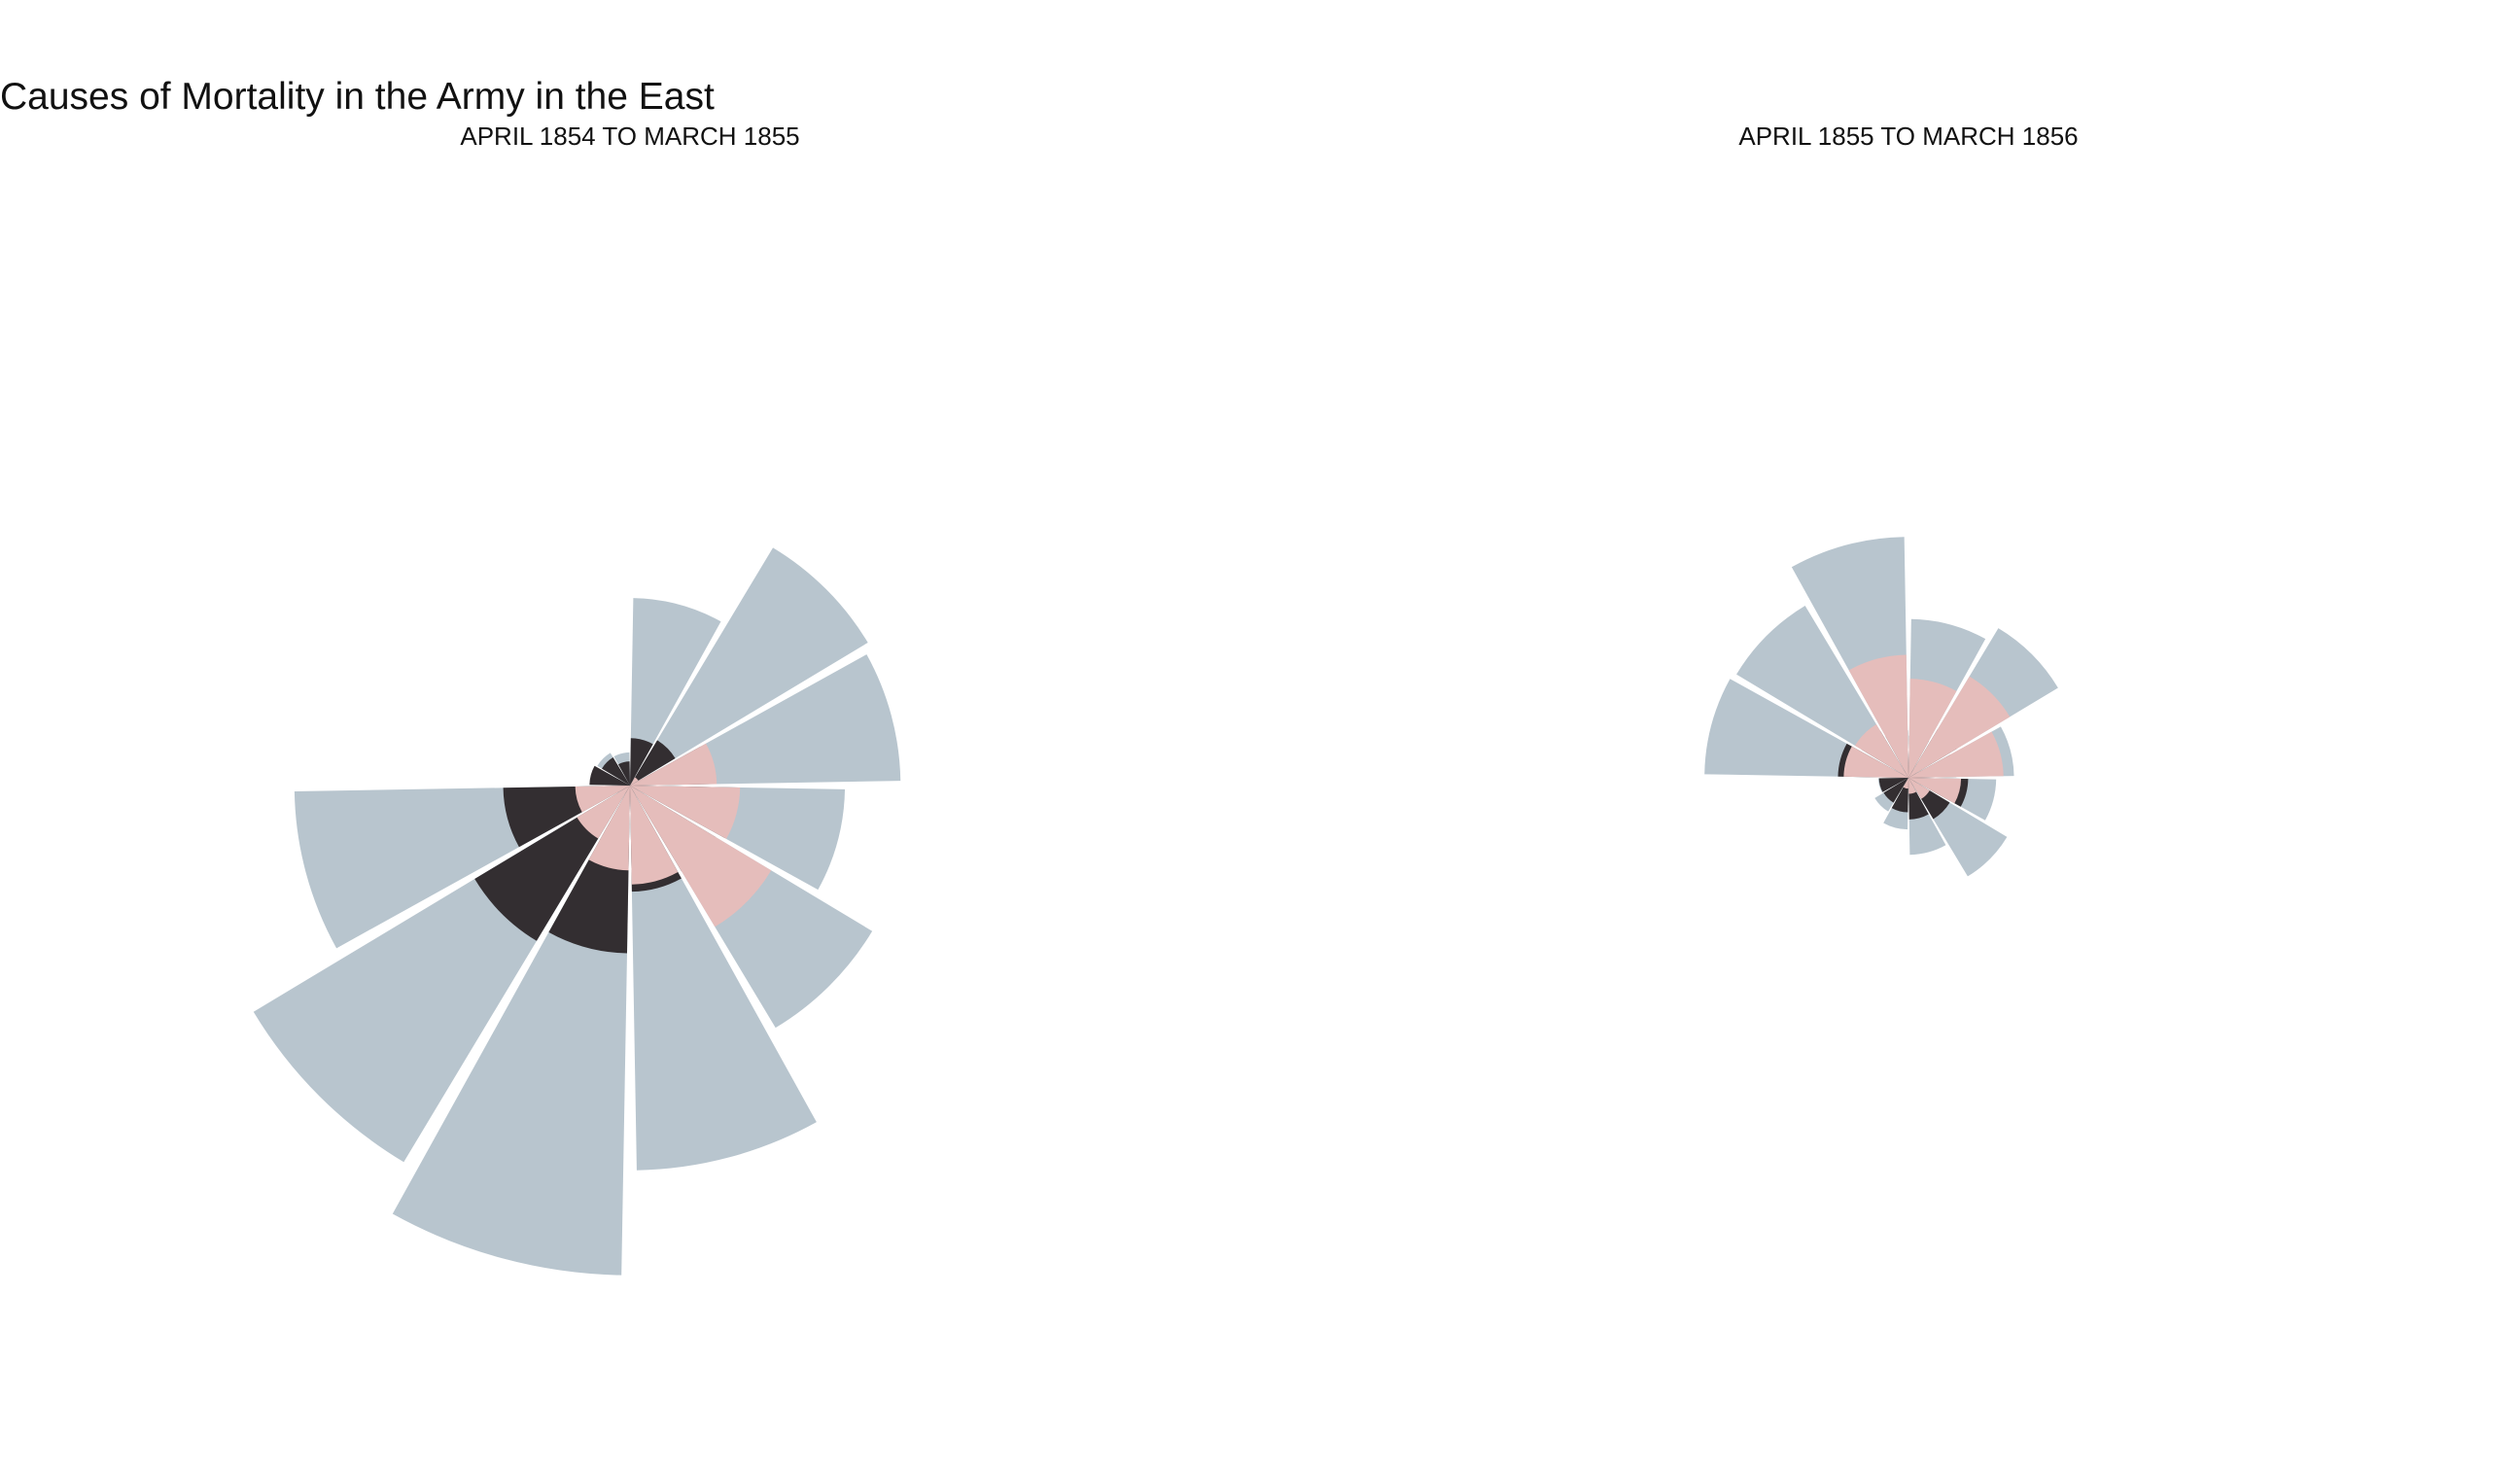  I want to click on panel-title-1855: APRIL 1855 TO MARCH 1856, so click(1908, 136).